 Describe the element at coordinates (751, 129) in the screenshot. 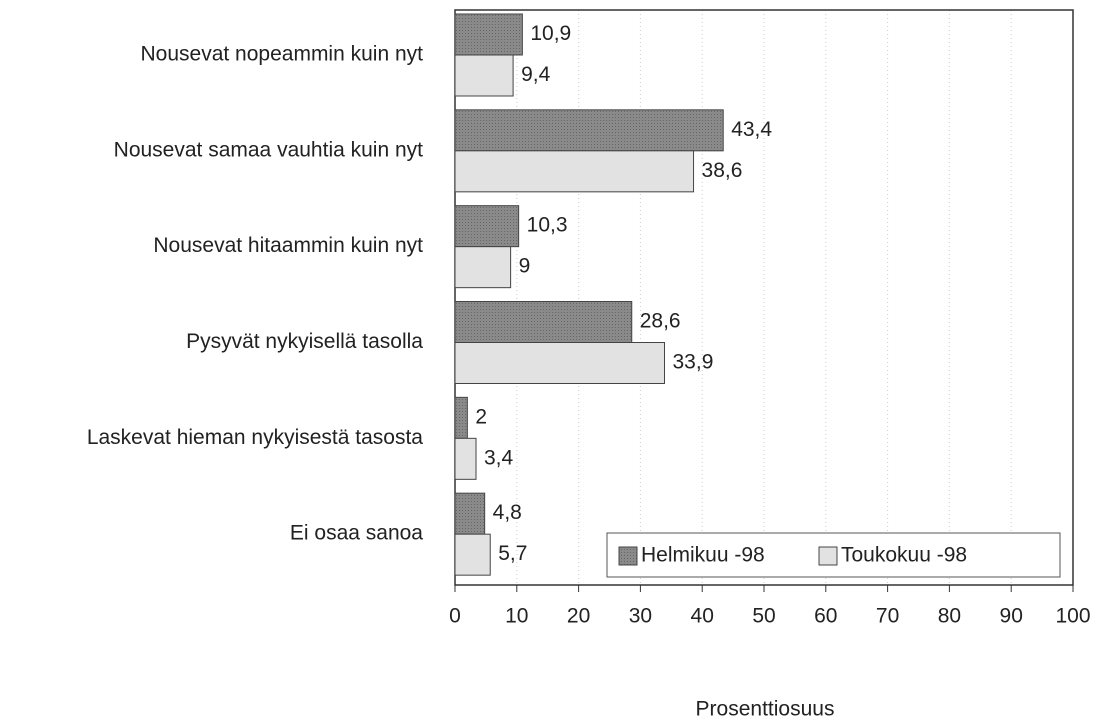

I see `data-label: 43,4` at that location.